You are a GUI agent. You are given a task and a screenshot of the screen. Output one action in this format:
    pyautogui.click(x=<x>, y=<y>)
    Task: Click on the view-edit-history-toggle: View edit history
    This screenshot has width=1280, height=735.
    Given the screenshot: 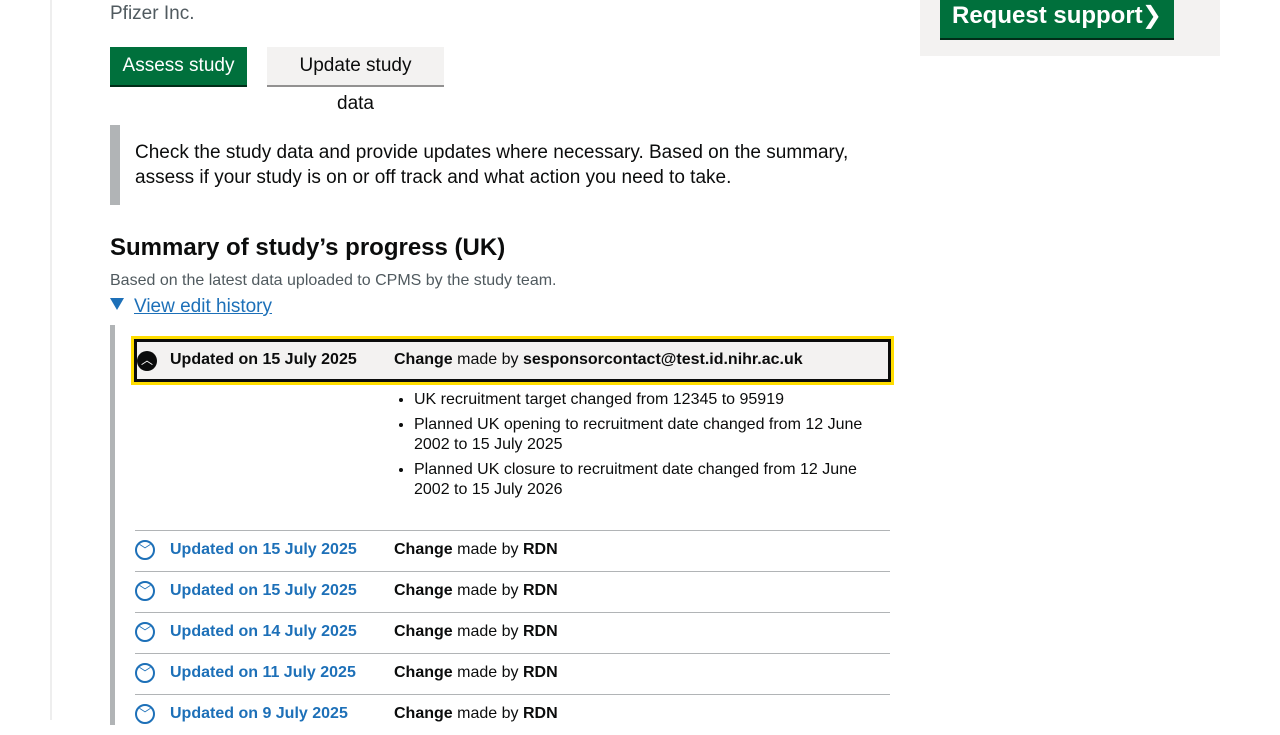 What is the action you would take?
    pyautogui.click(x=191, y=307)
    